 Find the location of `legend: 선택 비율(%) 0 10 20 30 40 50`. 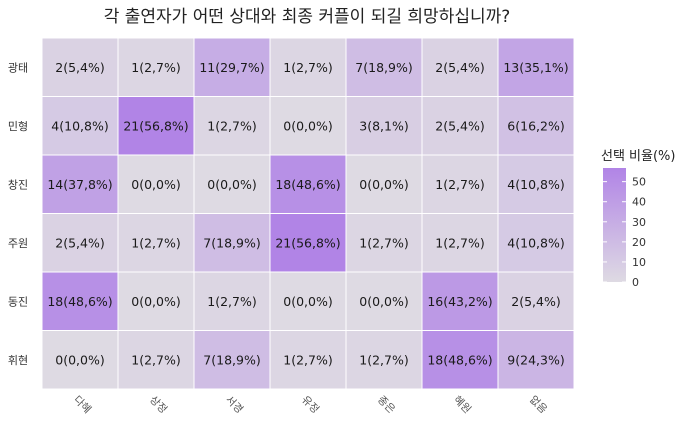

legend: 선택 비율(%) 0 10 20 30 40 50 is located at coordinates (638, 219).